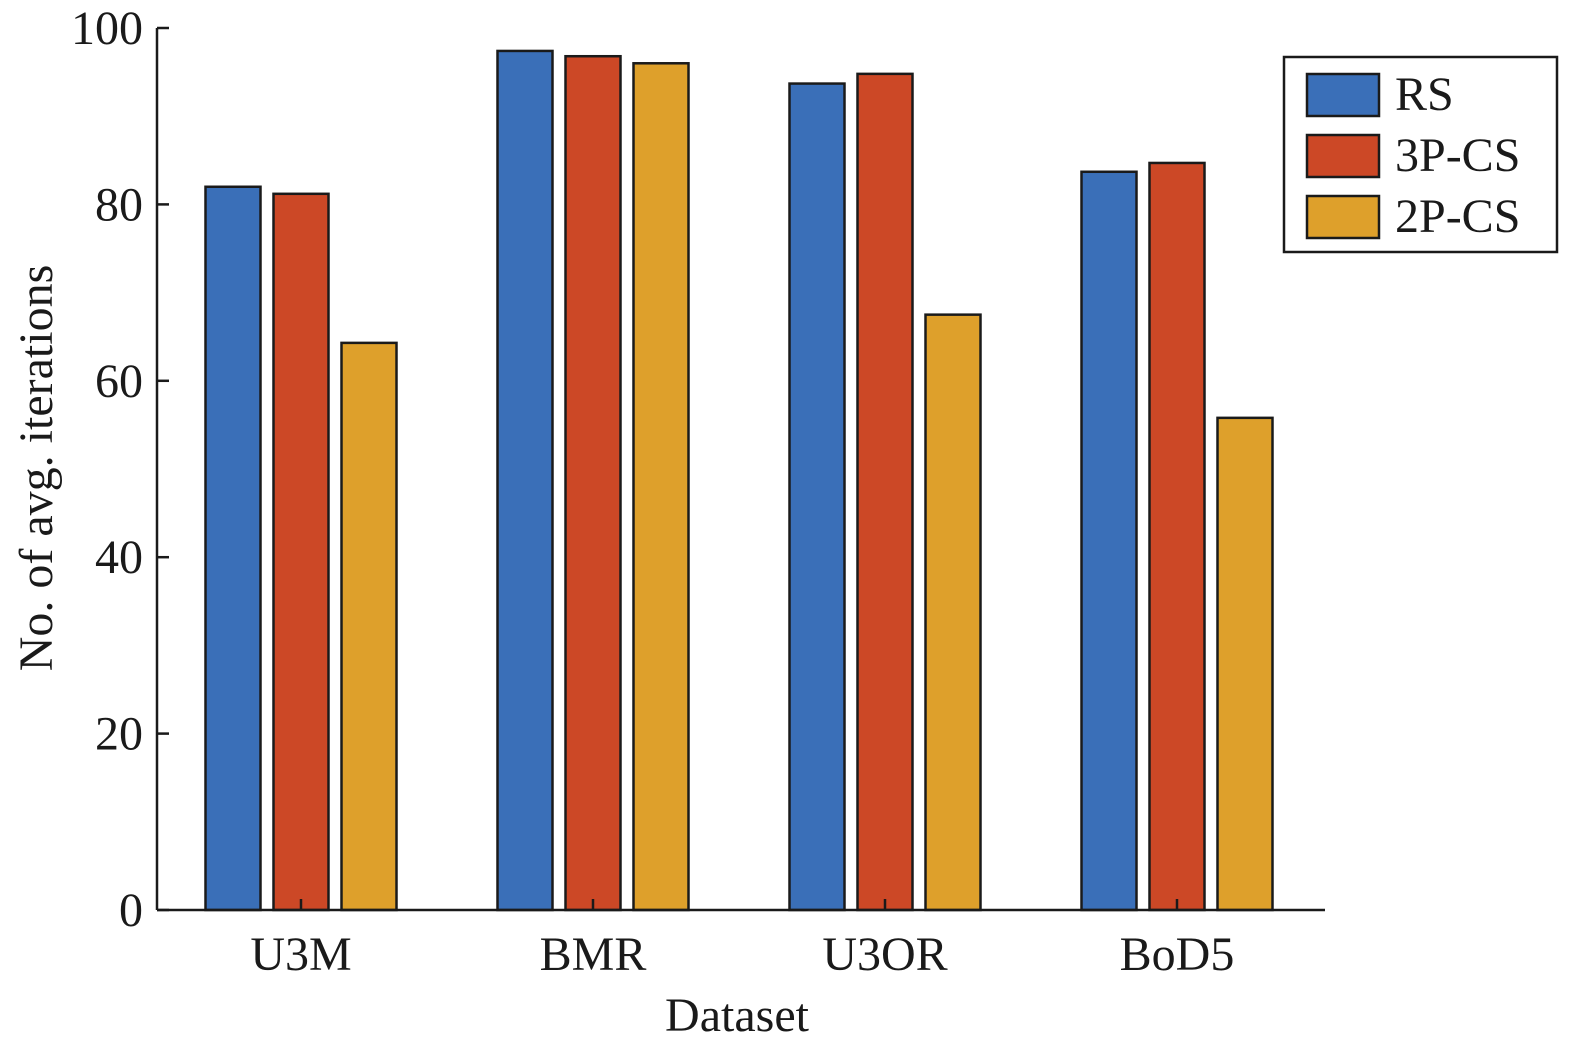 Image resolution: width=1575 pixels, height=1057 pixels. What do you see at coordinates (885, 492) in the screenshot?
I see `bar-u3or-3p-cs` at bounding box center [885, 492].